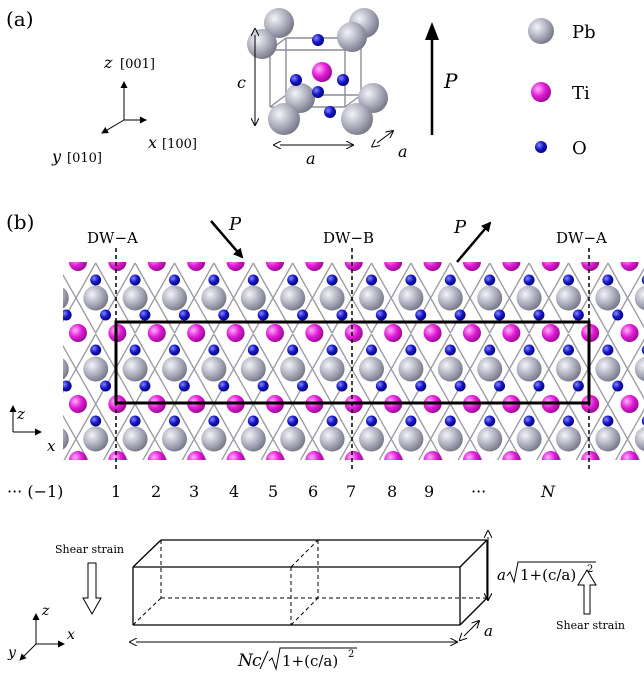 This screenshot has width=644, height=677. Describe the element at coordinates (432, 31) in the screenshot. I see `polarization-arrowhead` at that location.